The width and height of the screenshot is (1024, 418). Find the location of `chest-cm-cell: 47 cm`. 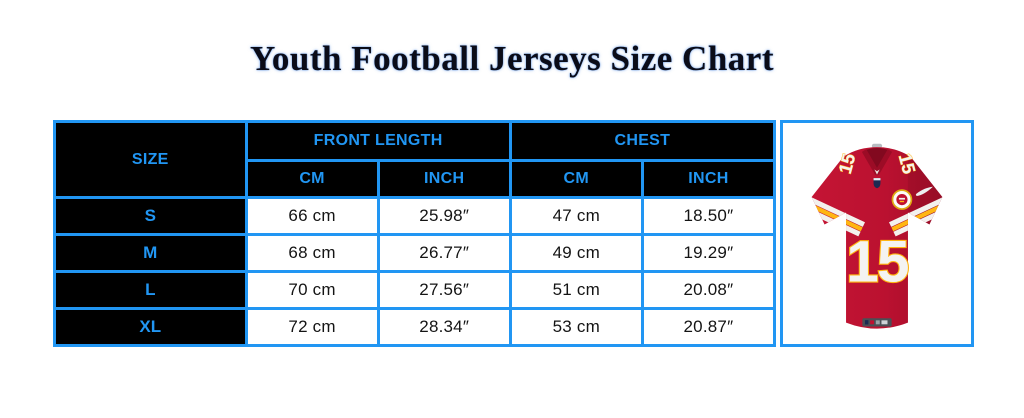

chest-cm-cell: 47 cm is located at coordinates (576, 216).